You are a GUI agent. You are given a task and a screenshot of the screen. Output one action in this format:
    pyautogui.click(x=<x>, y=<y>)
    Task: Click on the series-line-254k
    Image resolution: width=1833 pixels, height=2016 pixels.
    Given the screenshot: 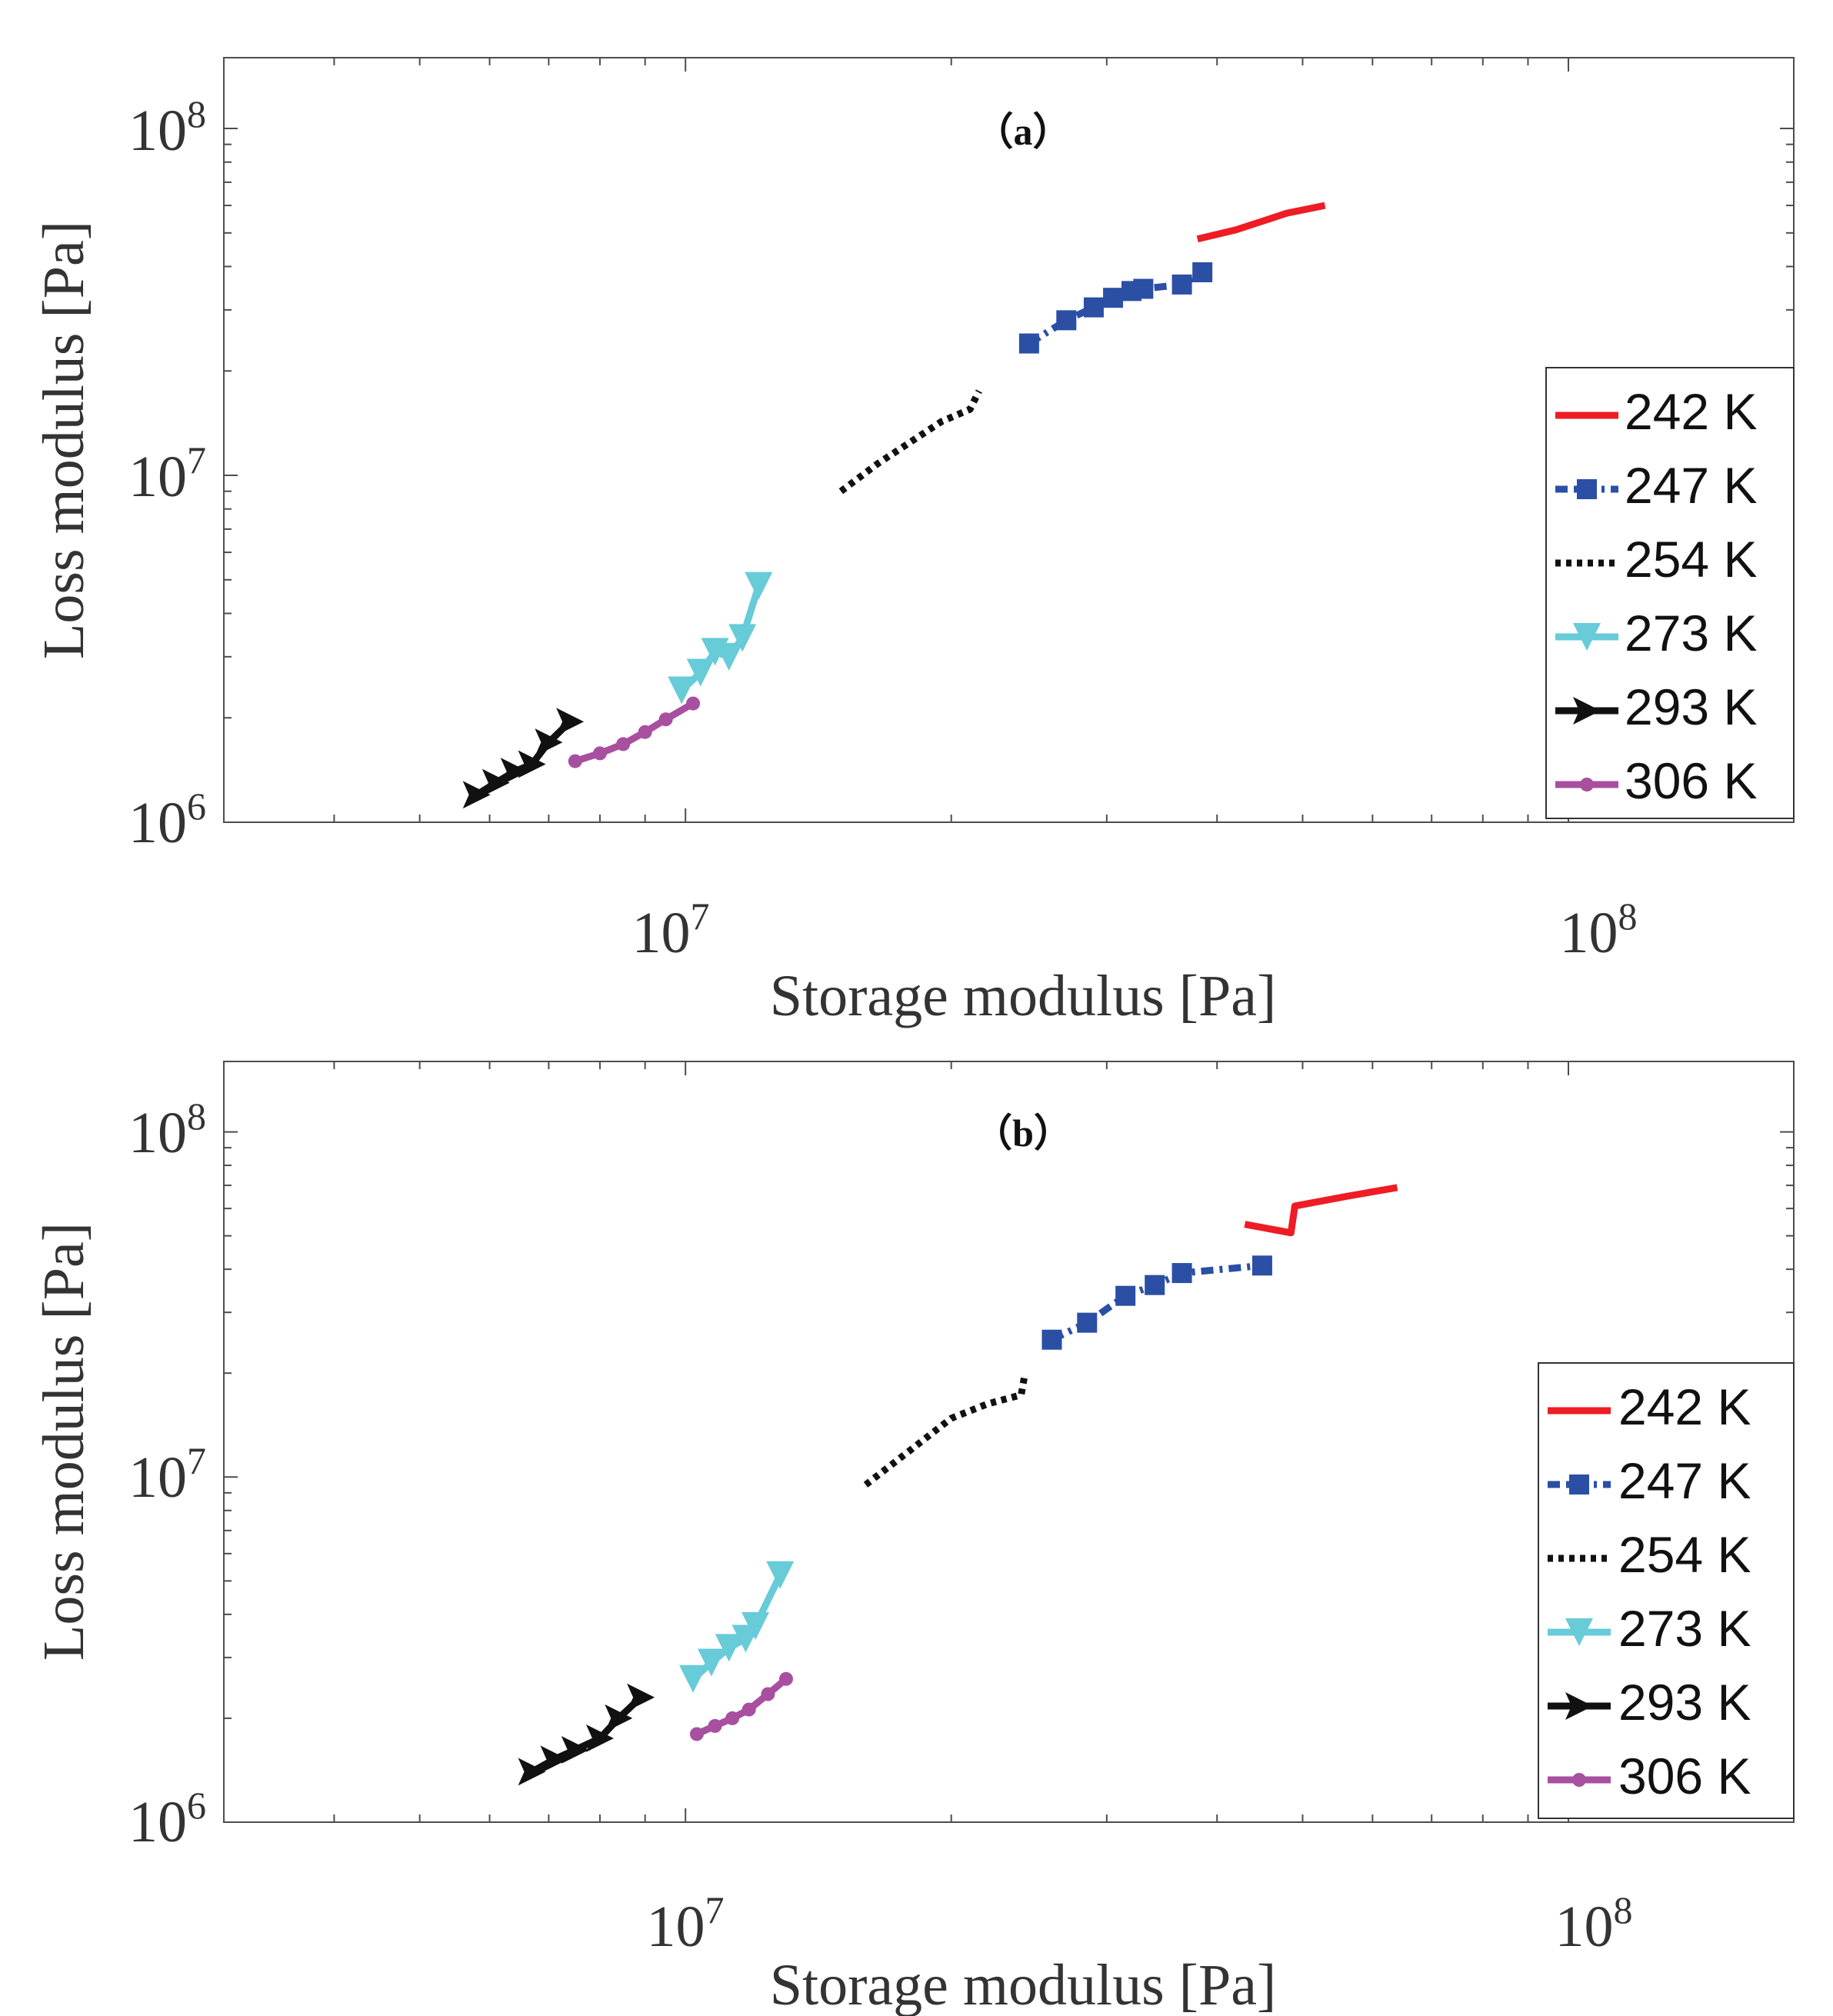 What is the action you would take?
    pyautogui.click(x=946, y=1432)
    